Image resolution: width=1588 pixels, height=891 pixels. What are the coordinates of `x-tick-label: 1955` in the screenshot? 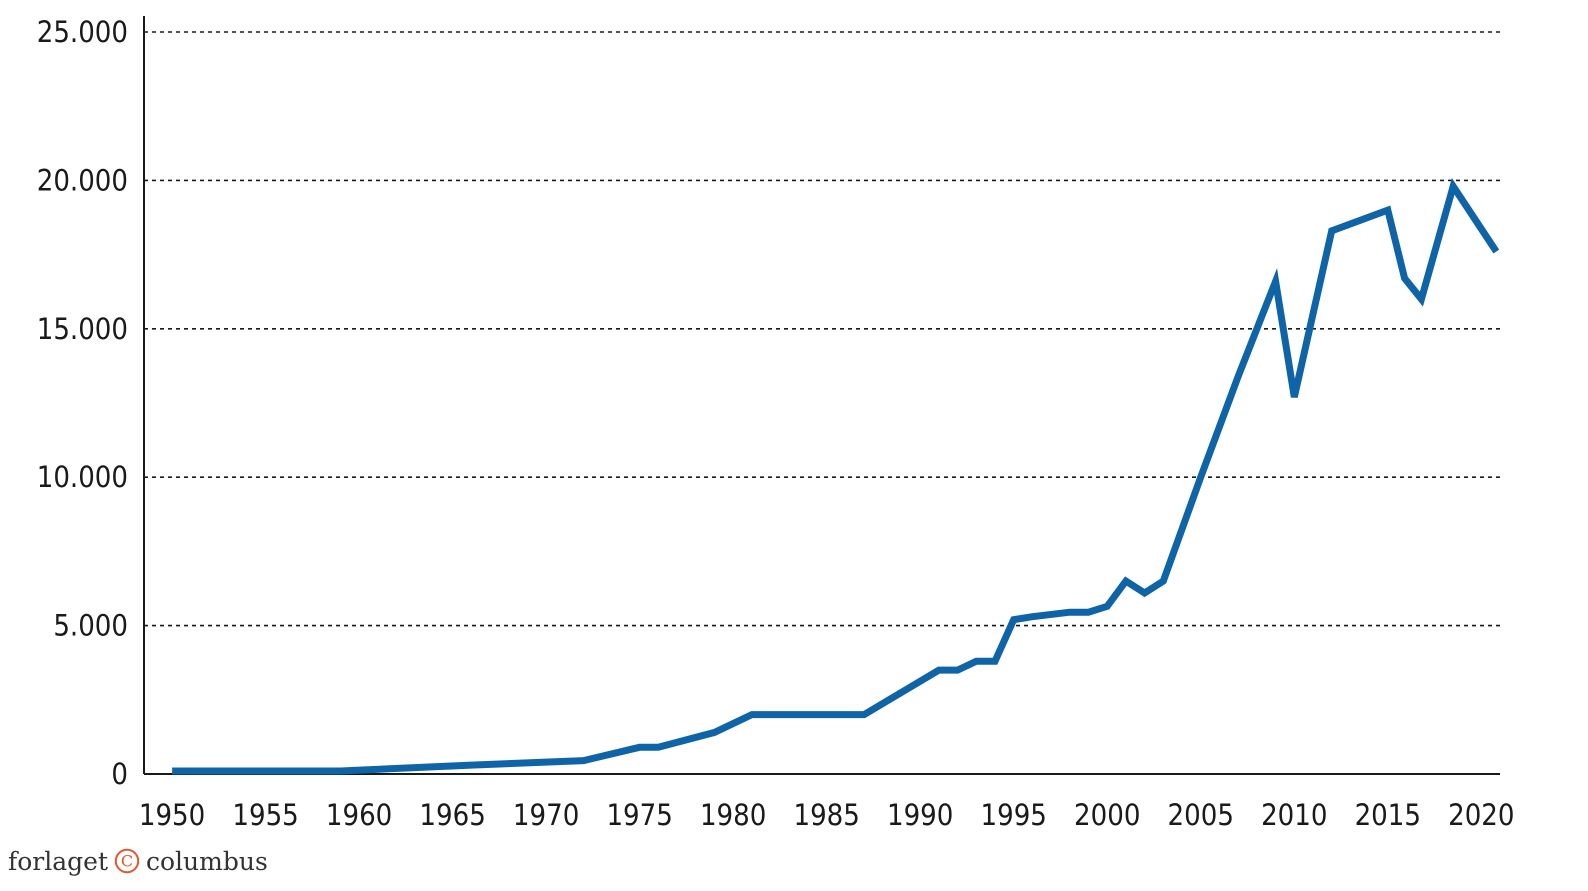 It's located at (265, 815).